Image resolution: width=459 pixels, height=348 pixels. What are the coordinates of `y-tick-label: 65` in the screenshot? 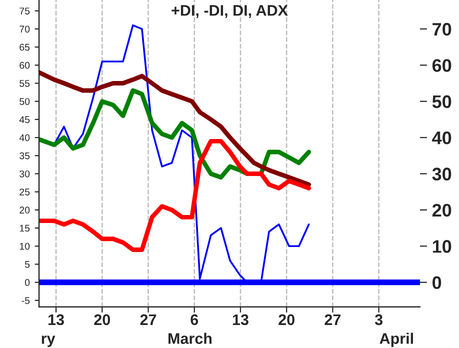 It's located at (25, 47).